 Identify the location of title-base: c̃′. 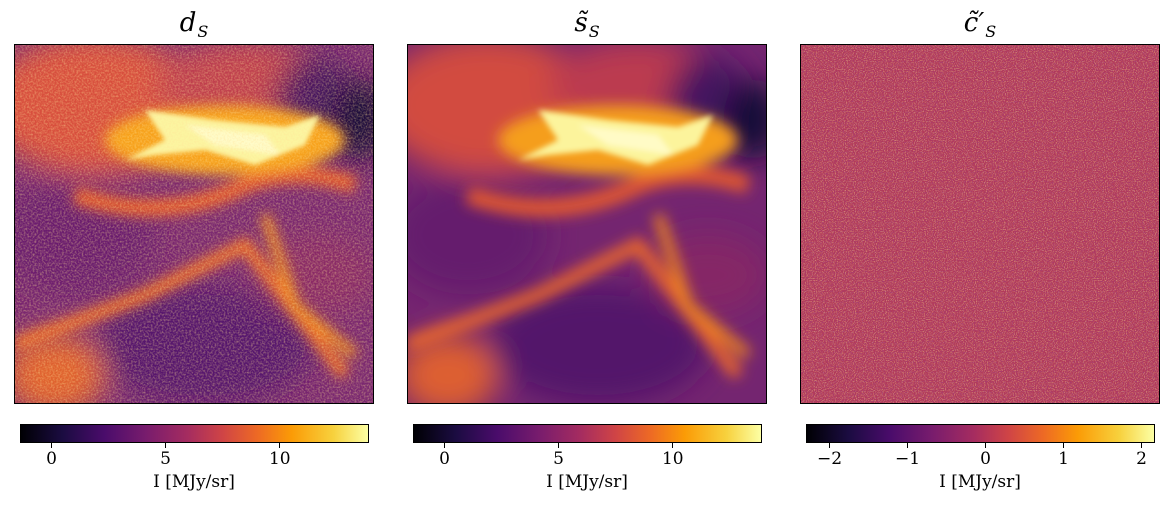
(974, 23).